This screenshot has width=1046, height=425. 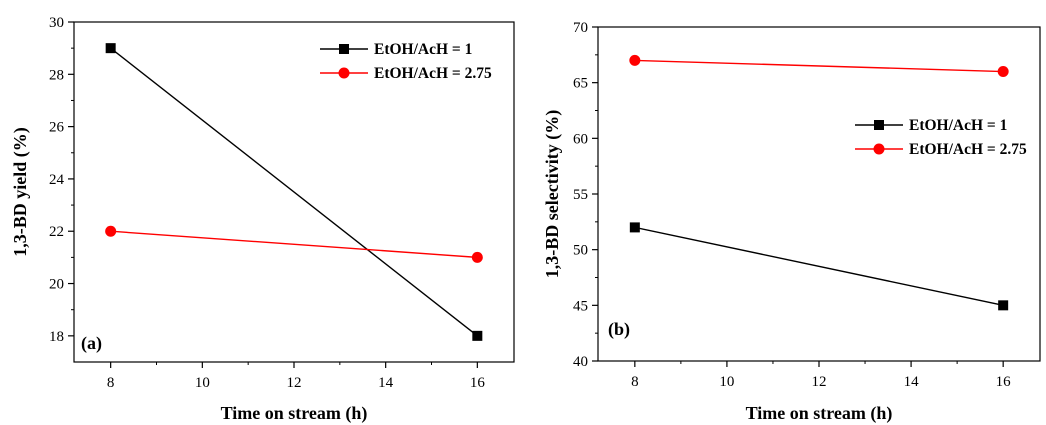 What do you see at coordinates (580, 195) in the screenshot?
I see `y-tick-label: 55` at bounding box center [580, 195].